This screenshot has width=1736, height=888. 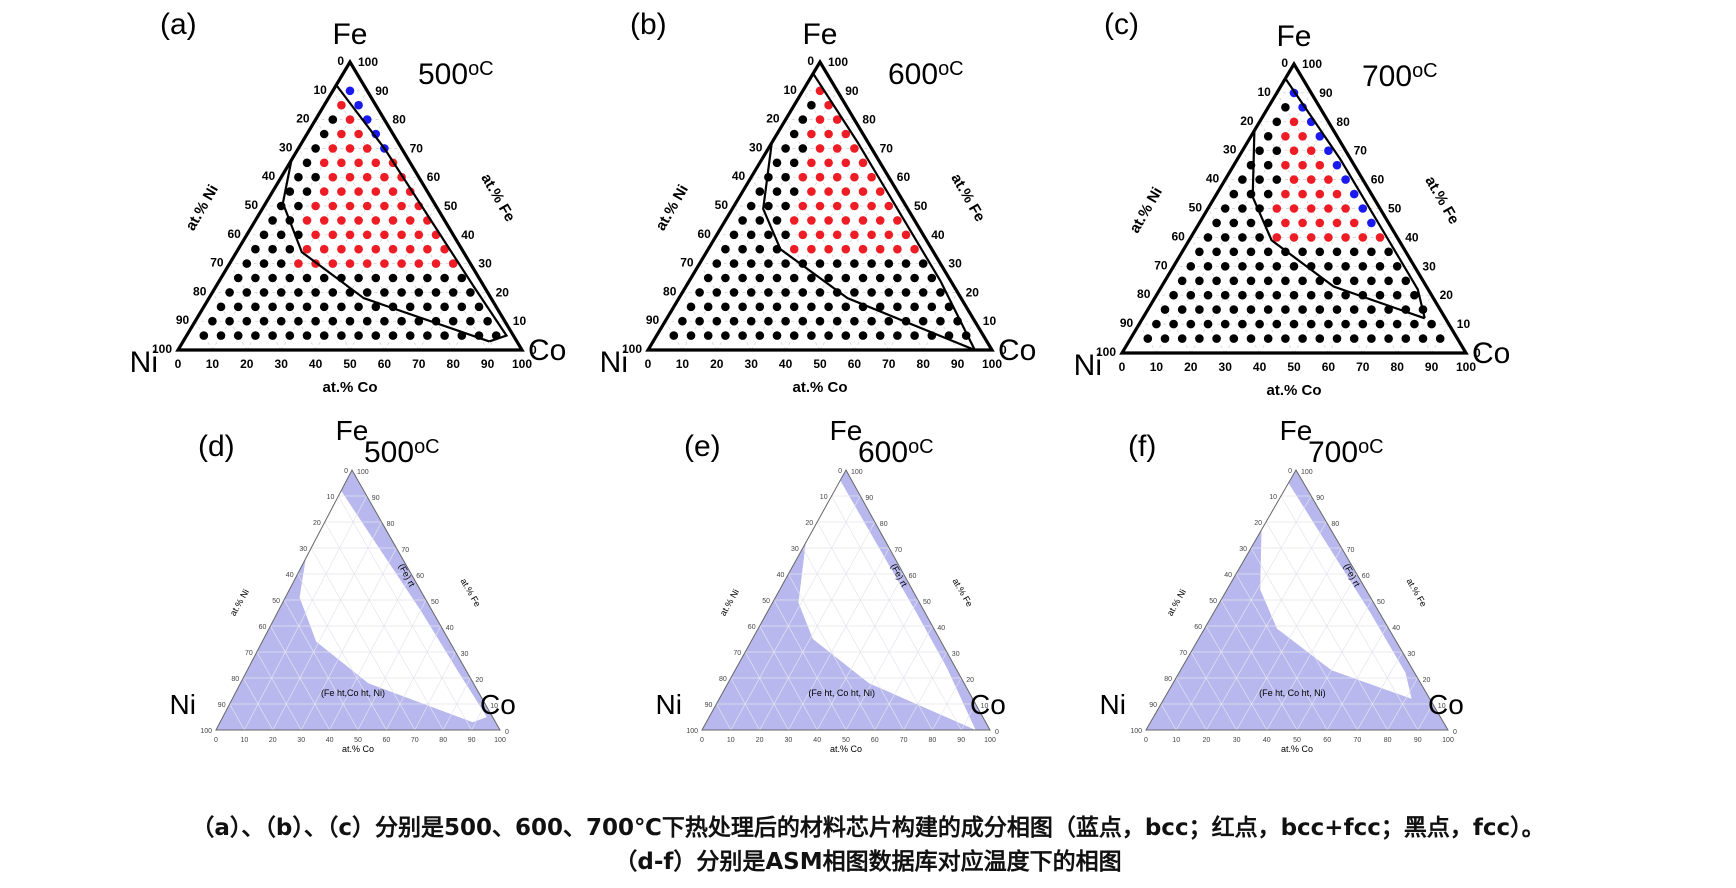 I want to click on fe-tick-label: 0, so click(x=507, y=732).